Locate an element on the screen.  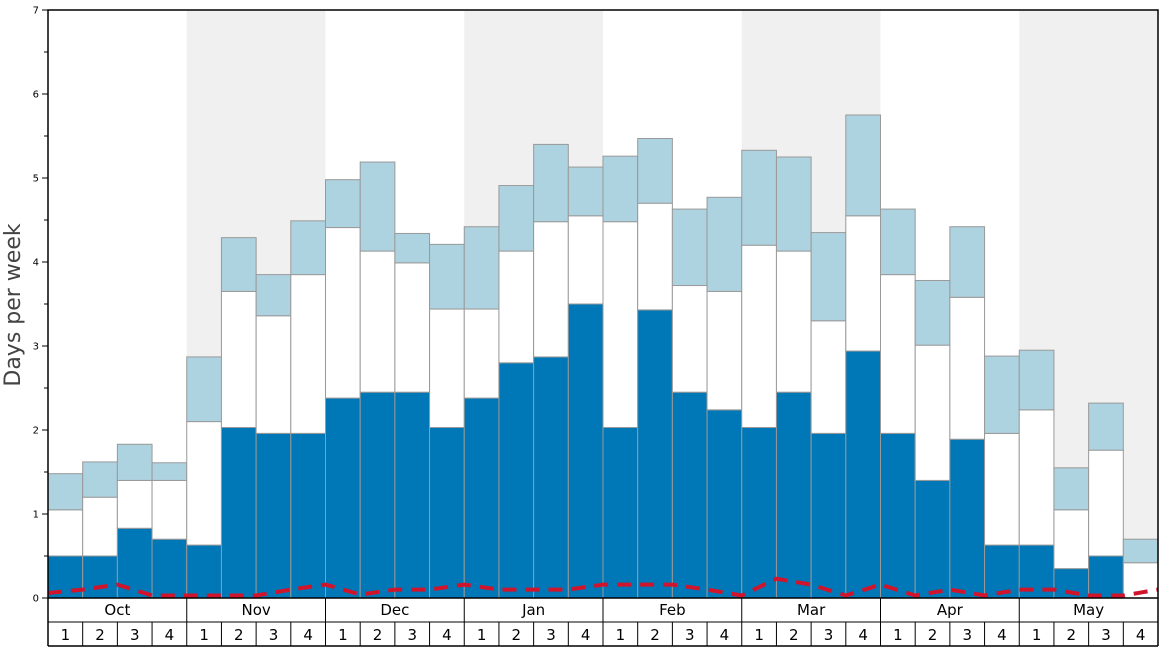
month-label-jan: Jan is located at coordinates (533, 610).